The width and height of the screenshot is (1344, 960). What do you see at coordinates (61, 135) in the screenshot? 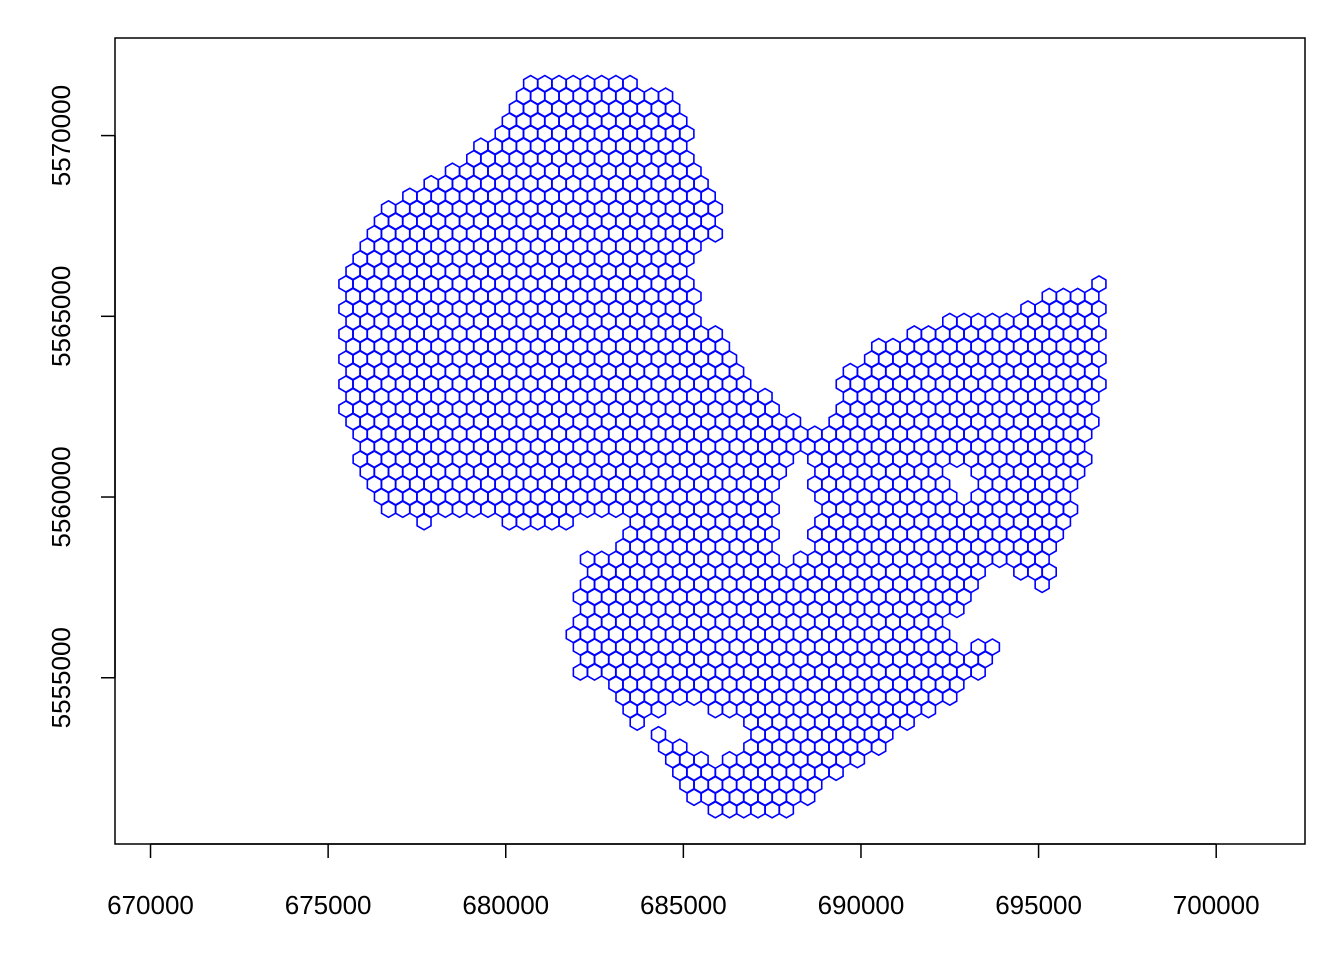
I see `y-tick-label: 5570000` at bounding box center [61, 135].